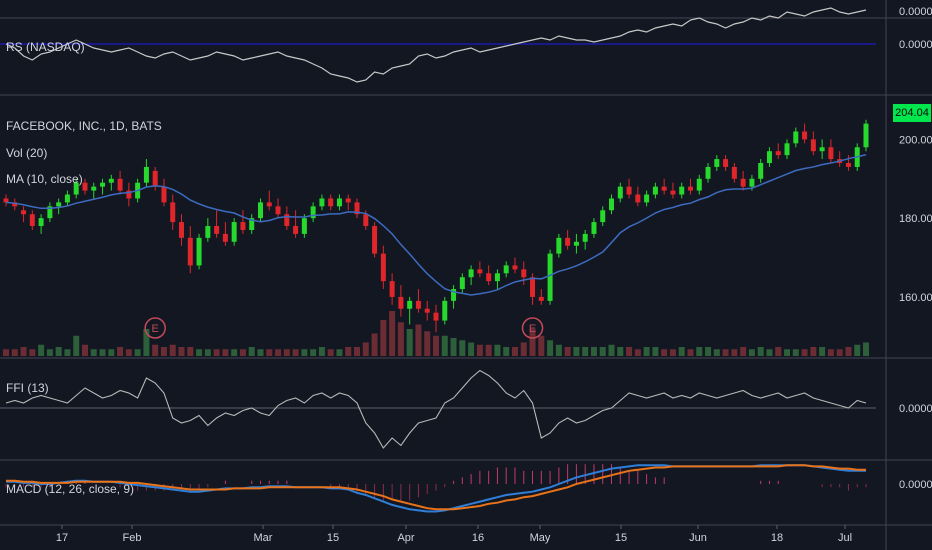 This screenshot has width=932, height=550. I want to click on macd-panel, so click(436, 488).